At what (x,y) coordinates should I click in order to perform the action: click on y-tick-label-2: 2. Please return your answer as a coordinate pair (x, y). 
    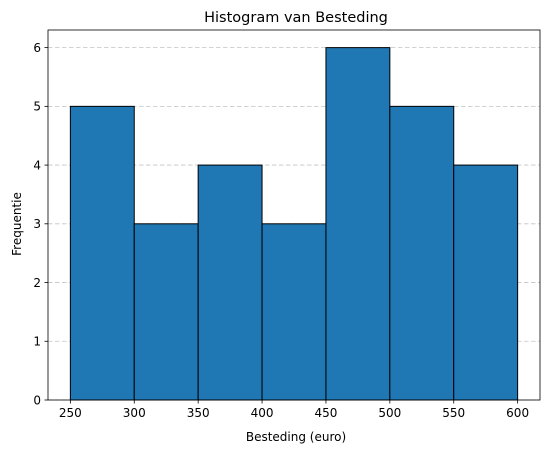
    Looking at the image, I should click on (37, 283).